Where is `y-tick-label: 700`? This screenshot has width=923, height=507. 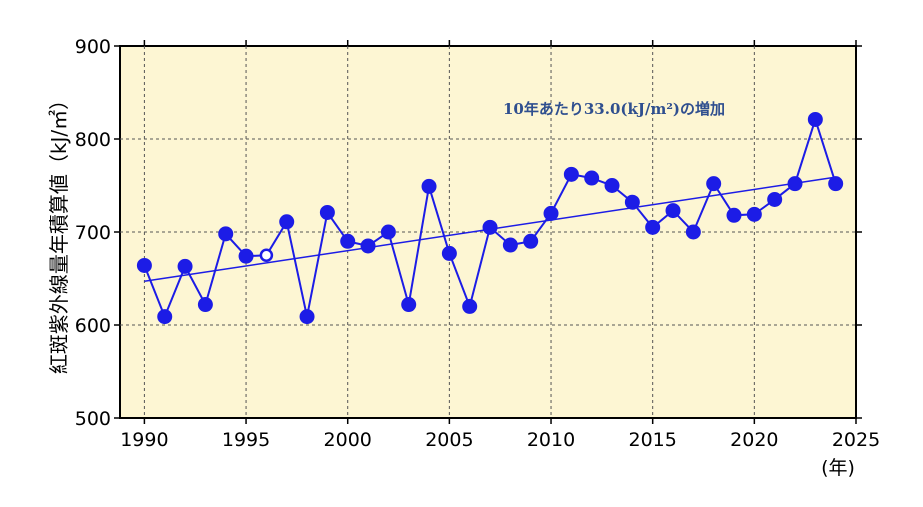
y-tick-label: 700 is located at coordinates (93, 233).